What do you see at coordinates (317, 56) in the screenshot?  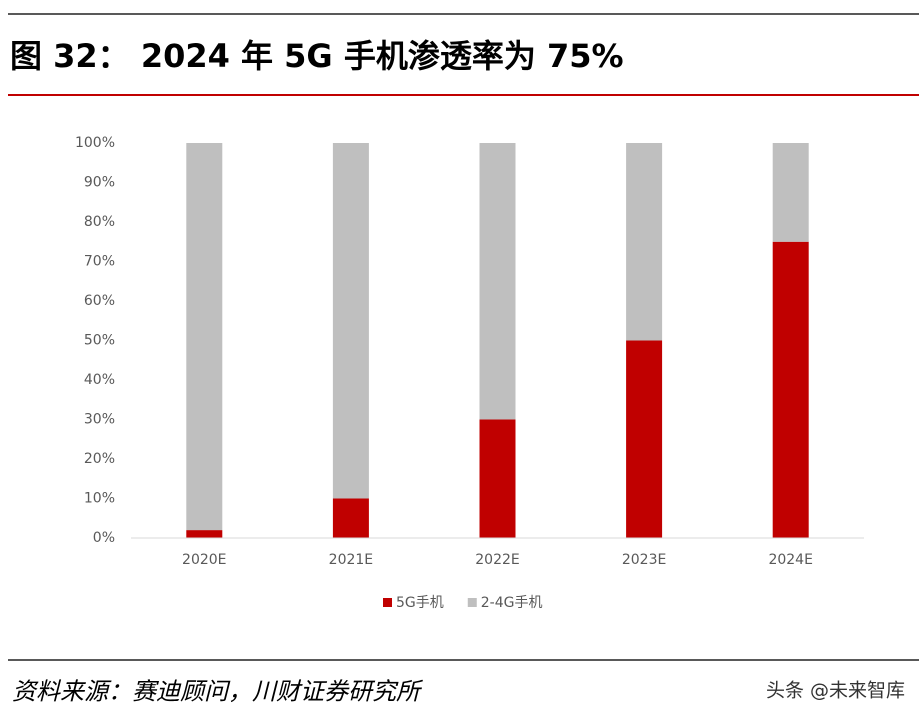 I see `figure-title: 图 32： 2024 年 5G 手机渗透率为 75%` at bounding box center [317, 56].